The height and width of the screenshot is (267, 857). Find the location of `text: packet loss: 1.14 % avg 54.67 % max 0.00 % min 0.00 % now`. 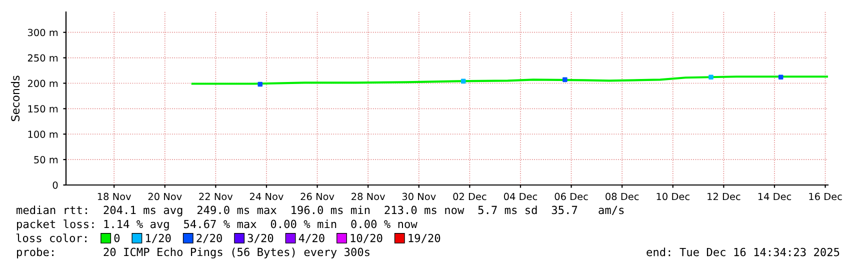

text: packet loss: 1.14 % avg 54.67 % max 0.00 % min 0.00 % now is located at coordinates (217, 225).